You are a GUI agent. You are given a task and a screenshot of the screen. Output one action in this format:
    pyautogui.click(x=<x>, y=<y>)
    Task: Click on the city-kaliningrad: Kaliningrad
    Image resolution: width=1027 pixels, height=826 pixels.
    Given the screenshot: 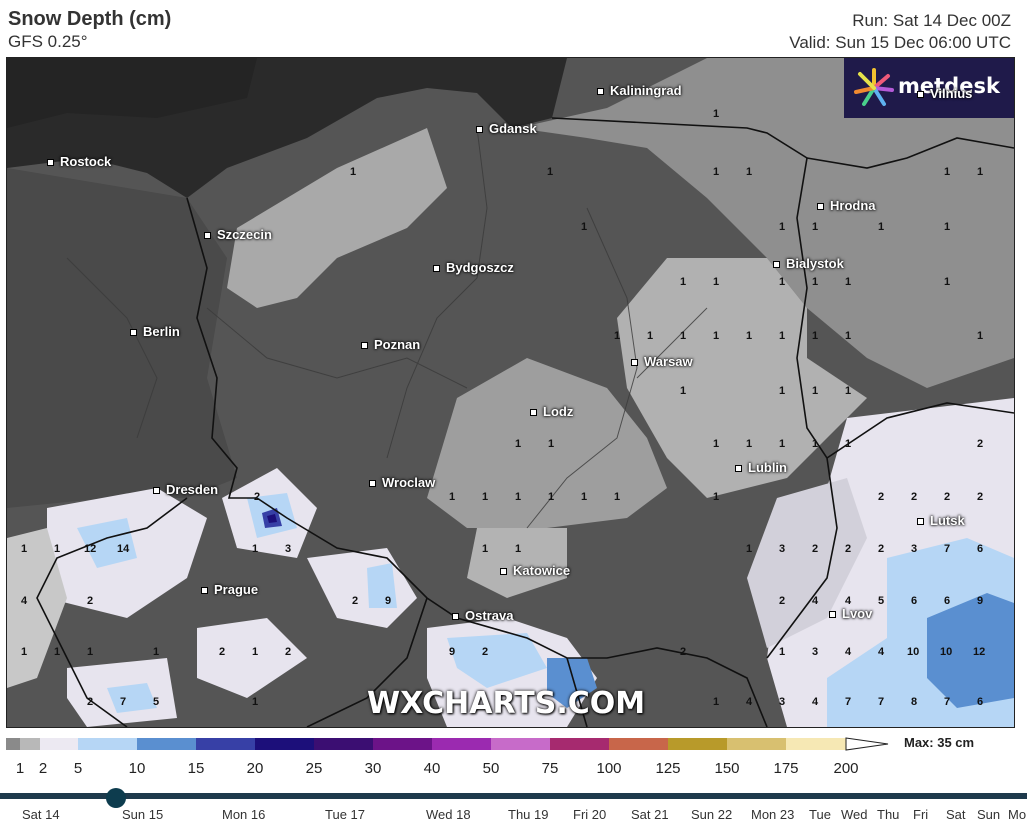 What is the action you would take?
    pyautogui.click(x=639, y=90)
    